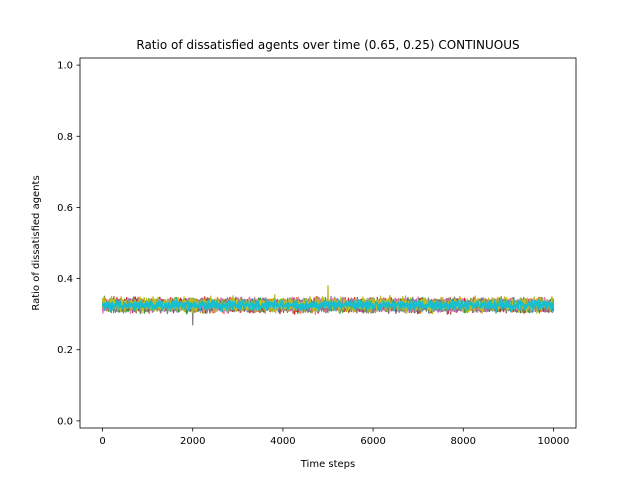 The image size is (640, 480). What do you see at coordinates (328, 464) in the screenshot?
I see `x-axis-label: Time steps` at bounding box center [328, 464].